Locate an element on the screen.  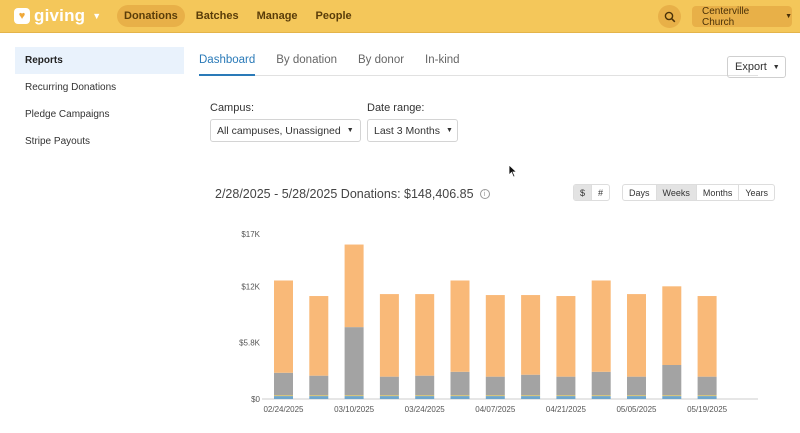
main-nav: Donations Batches Manage People is located at coordinates (238, 16).